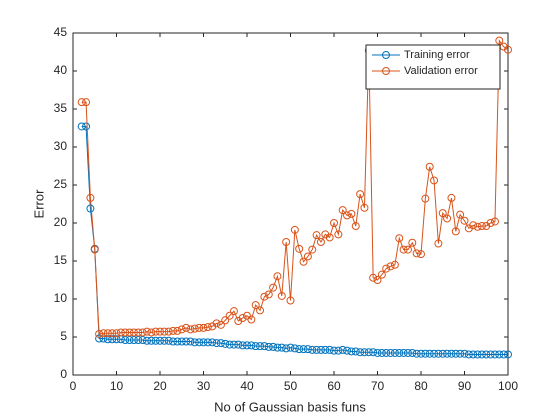 The height and width of the screenshot is (420, 560). What do you see at coordinates (61, 108) in the screenshot?
I see `y-tick-label: 35` at bounding box center [61, 108].